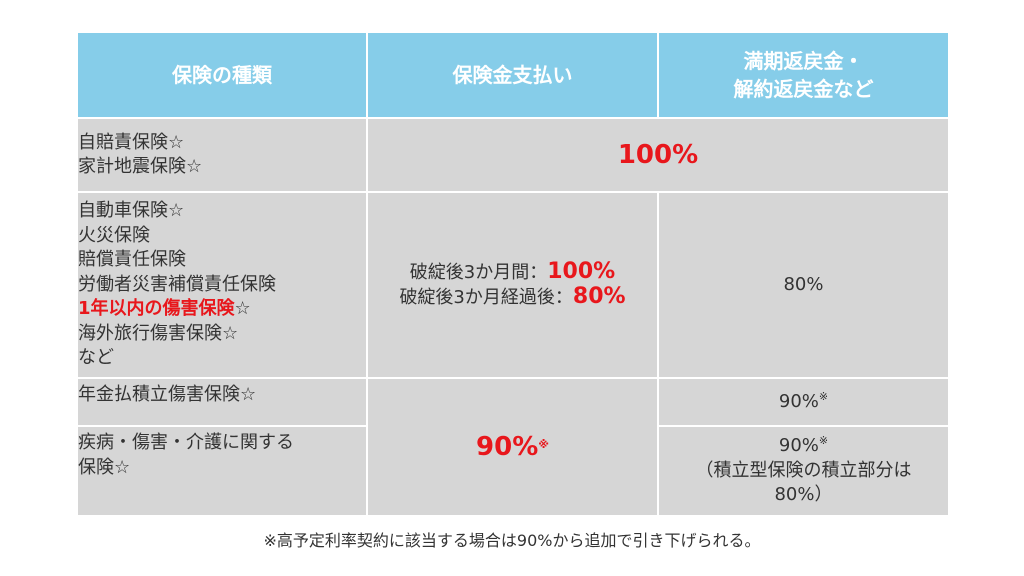  I want to click on type-item: 年金払積立傷害保険☆, so click(167, 394).